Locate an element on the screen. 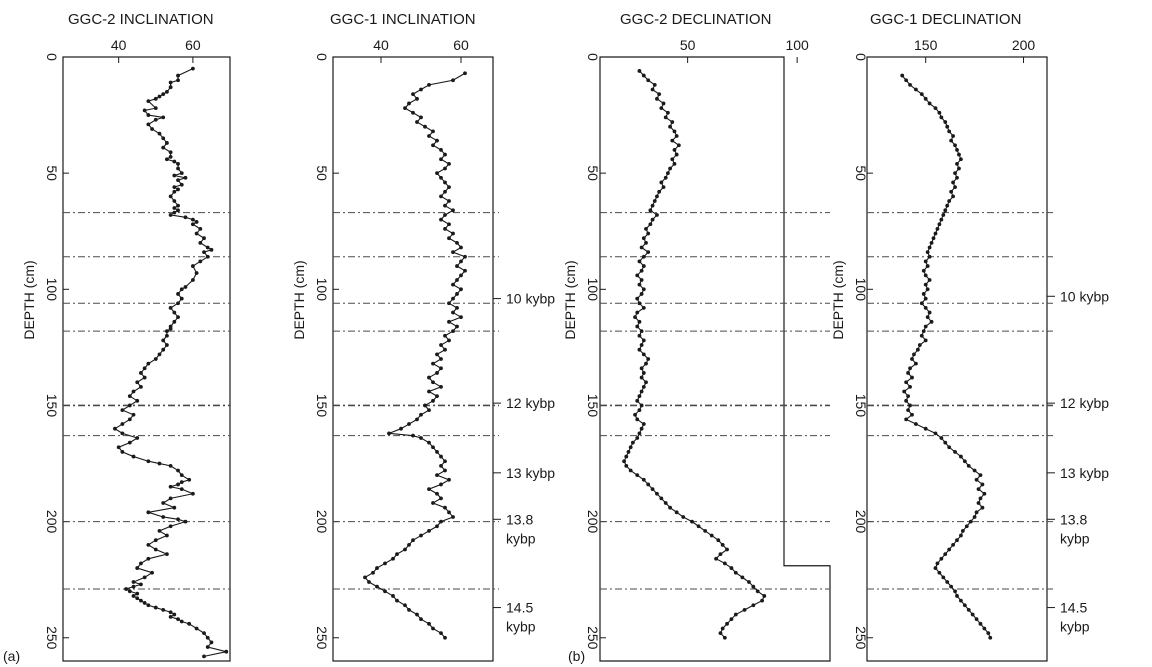  y-tick-label: 0 is located at coordinates (52, 57).